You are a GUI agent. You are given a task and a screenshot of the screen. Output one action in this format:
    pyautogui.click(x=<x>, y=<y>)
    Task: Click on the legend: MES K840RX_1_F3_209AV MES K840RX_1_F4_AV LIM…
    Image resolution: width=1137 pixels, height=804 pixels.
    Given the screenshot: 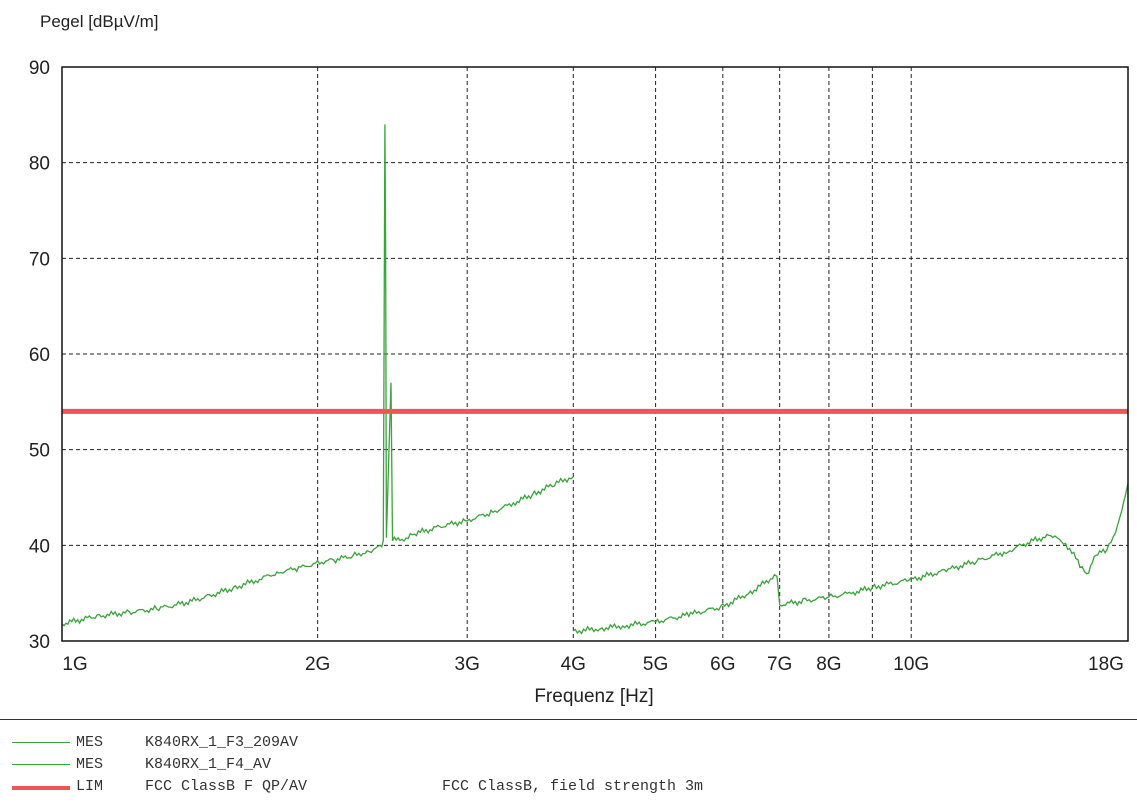 What is the action you would take?
    pyautogui.click(x=562, y=765)
    